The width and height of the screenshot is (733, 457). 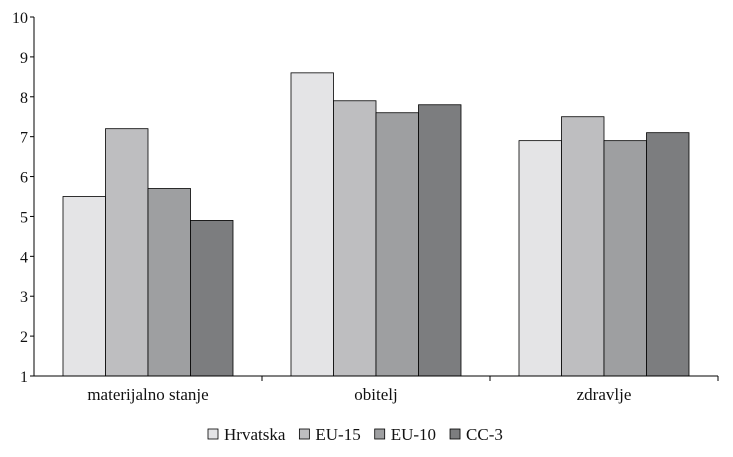 I want to click on x-category-label: zdravlje, so click(x=604, y=394).